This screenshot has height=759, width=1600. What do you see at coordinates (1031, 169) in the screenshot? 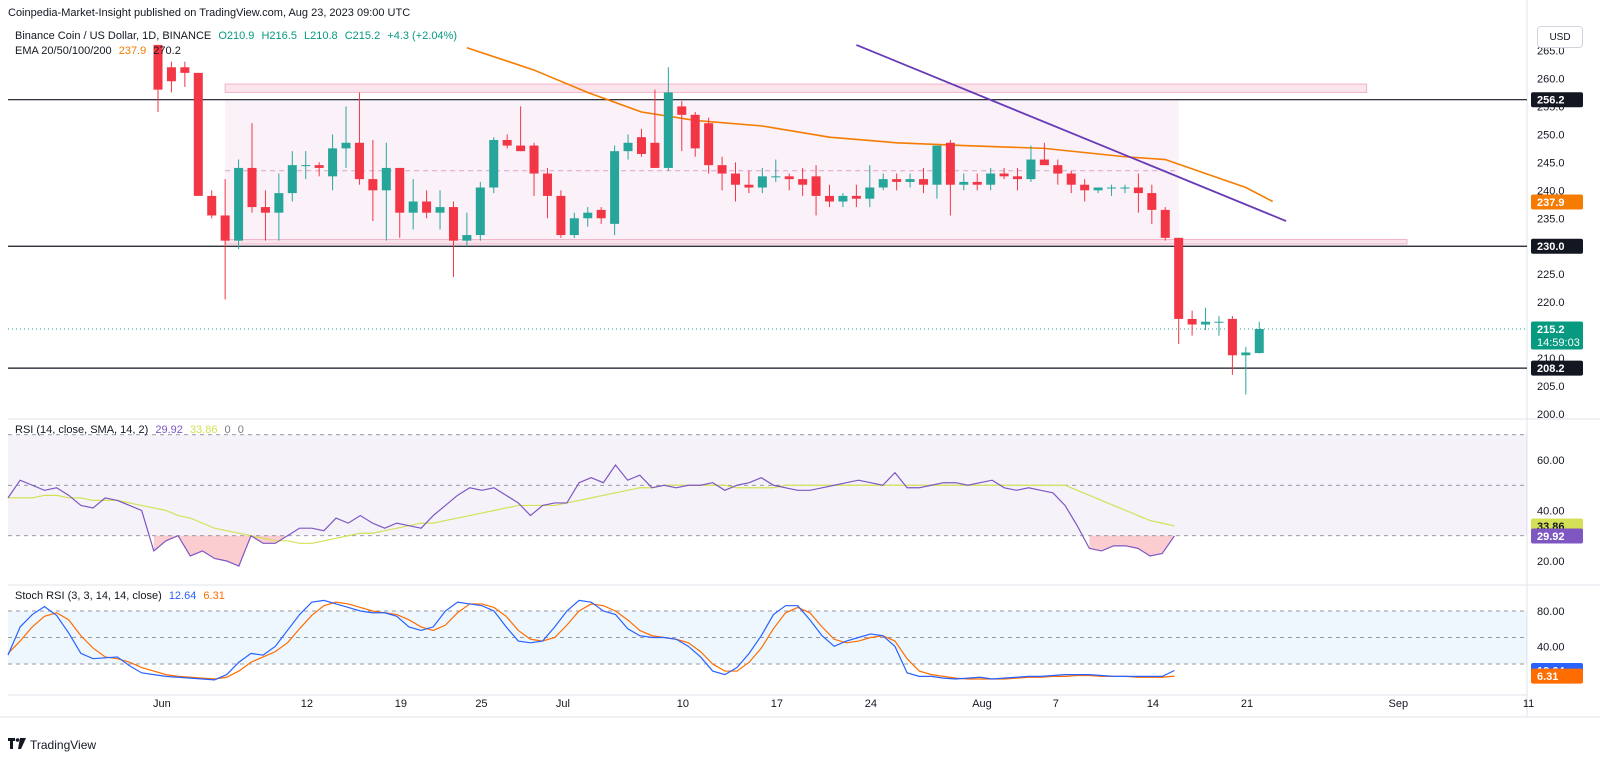
I see `candle-body` at bounding box center [1031, 169].